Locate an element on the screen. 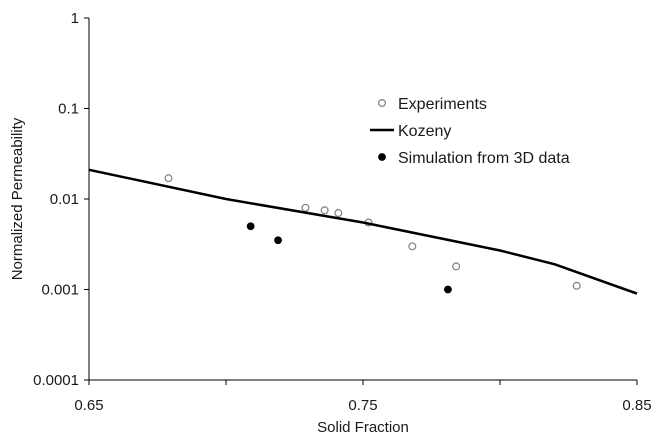 The height and width of the screenshot is (437, 652). y-tick-label: 0.01 is located at coordinates (64, 199).